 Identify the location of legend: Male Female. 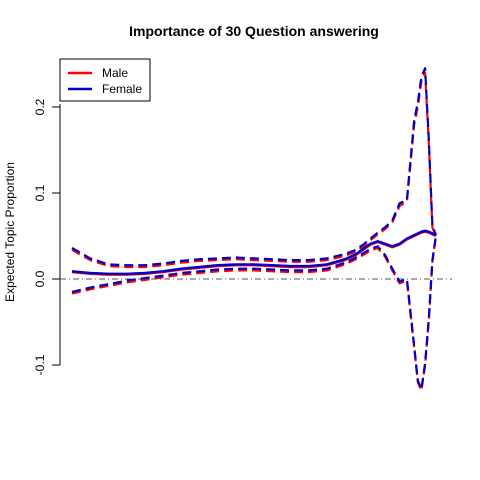
(105, 80).